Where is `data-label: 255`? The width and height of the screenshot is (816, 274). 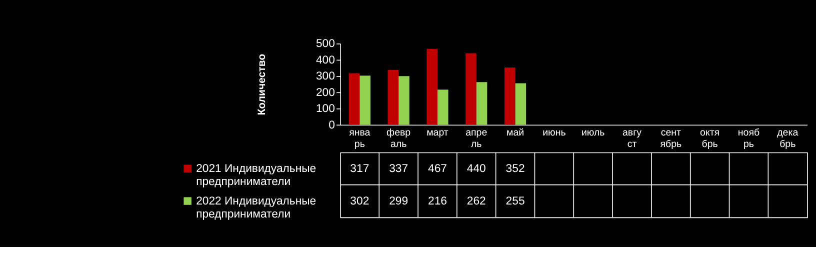 data-label: 255 is located at coordinates (515, 201).